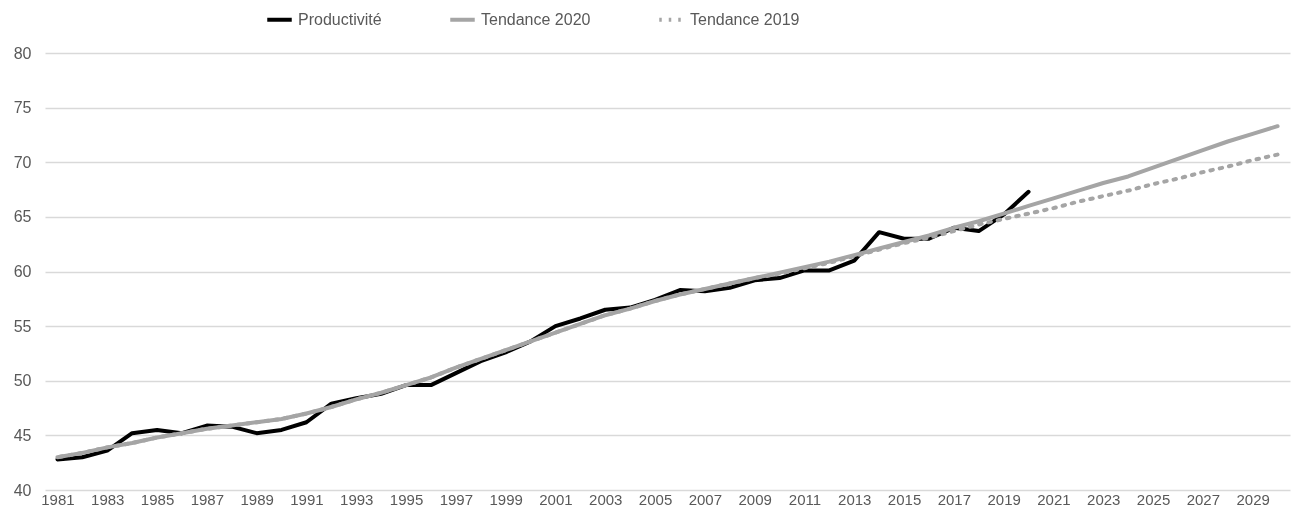 Image resolution: width=1292 pixels, height=531 pixels. What do you see at coordinates (108, 499) in the screenshot?
I see `x-tick-label: 1983` at bounding box center [108, 499].